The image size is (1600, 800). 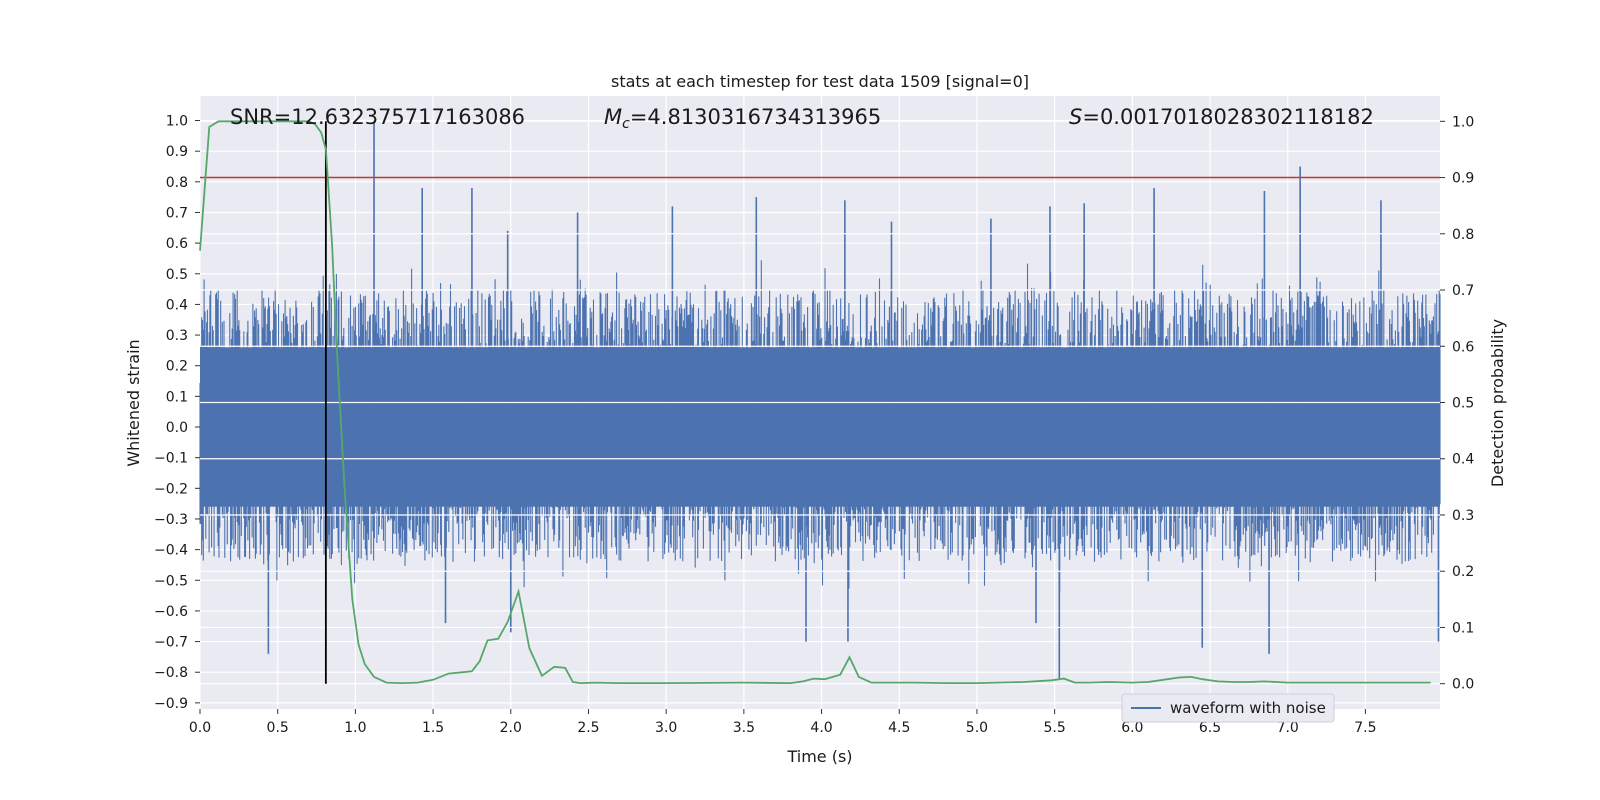 I want to click on chirp-mass-symbol: M, so click(x=613, y=117).